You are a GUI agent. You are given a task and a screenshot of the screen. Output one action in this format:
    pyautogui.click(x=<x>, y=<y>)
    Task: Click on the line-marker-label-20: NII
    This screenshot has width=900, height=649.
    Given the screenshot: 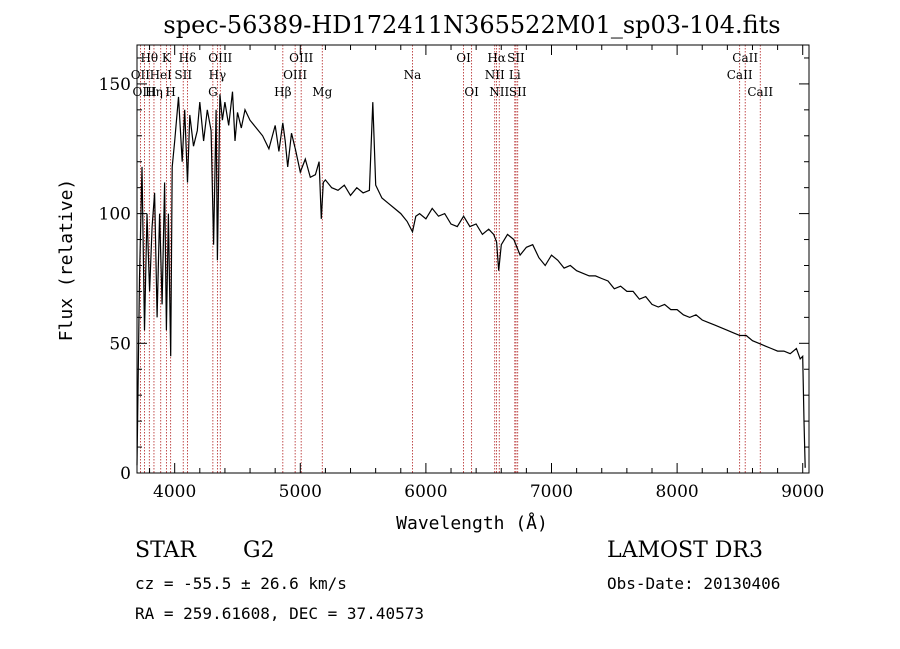 What is the action you would take?
    pyautogui.click(x=495, y=75)
    